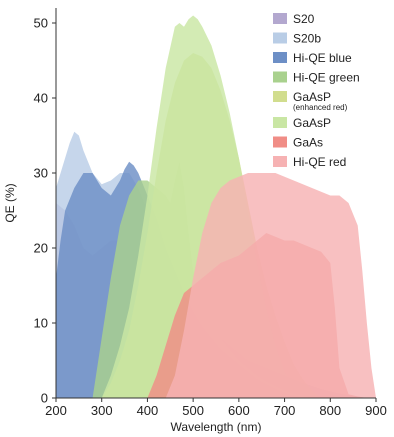 The width and height of the screenshot is (394, 437). I want to click on y-tick-label: 0, so click(44, 398).